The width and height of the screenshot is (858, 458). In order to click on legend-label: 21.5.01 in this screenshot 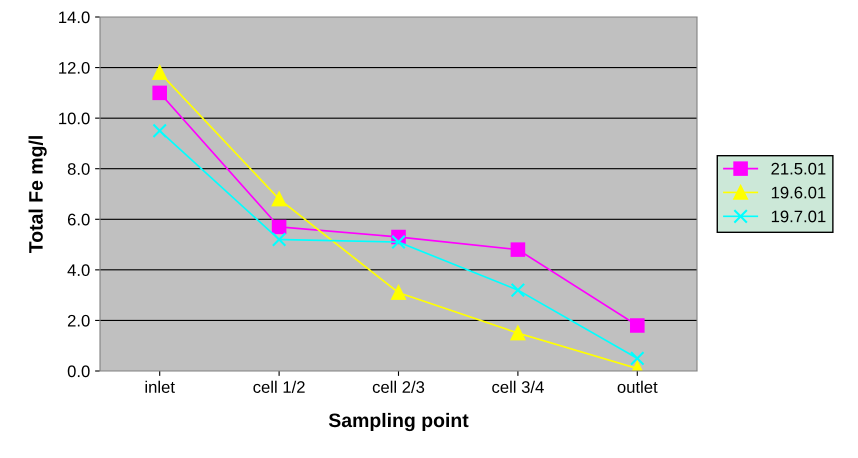, I will do `click(798, 168)`.